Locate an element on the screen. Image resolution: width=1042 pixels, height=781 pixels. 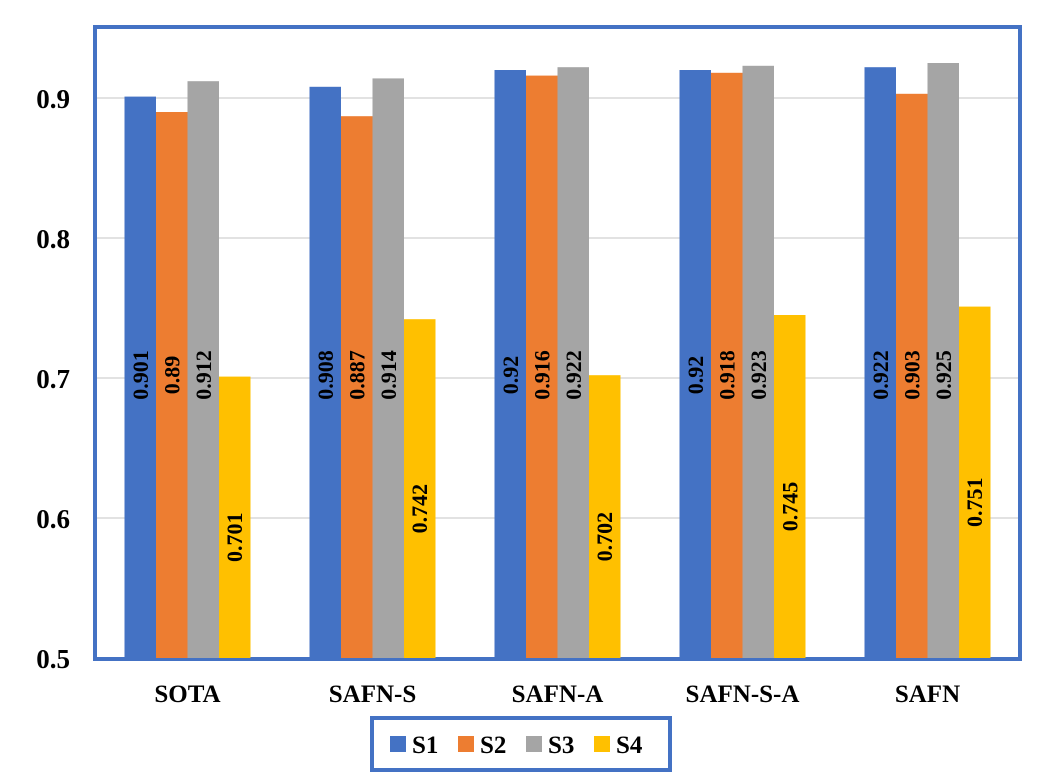
y-tick-label: 0.7 is located at coordinates (53, 379).